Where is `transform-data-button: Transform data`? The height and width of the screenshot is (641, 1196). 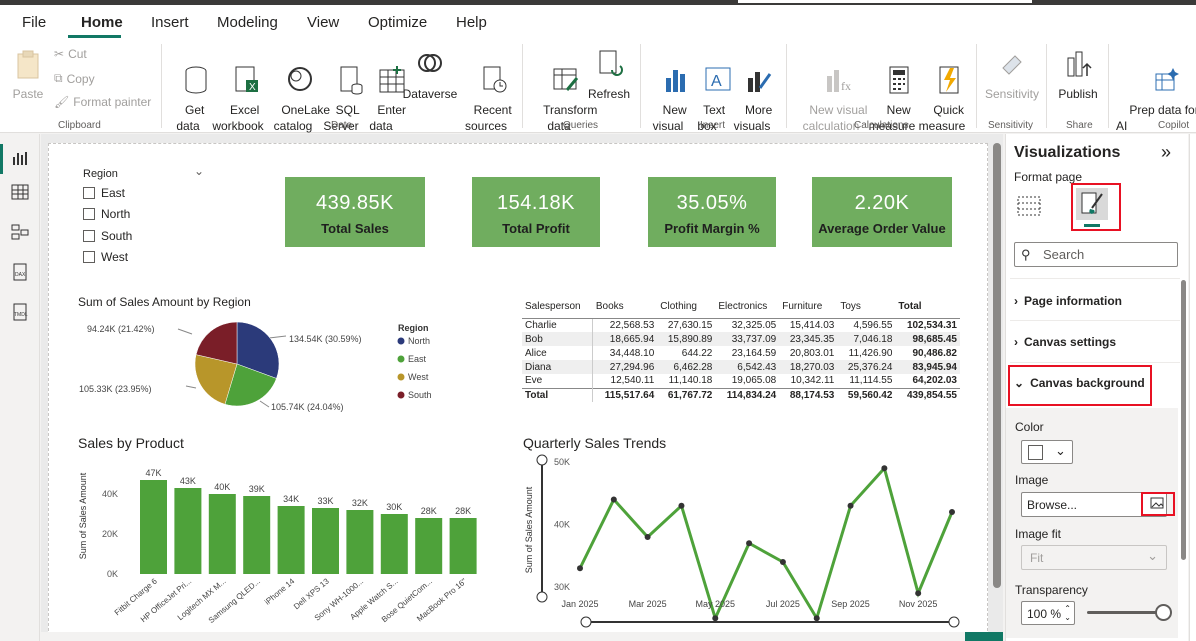
transform-data-button: Transform data is located at coordinates (563, 99).